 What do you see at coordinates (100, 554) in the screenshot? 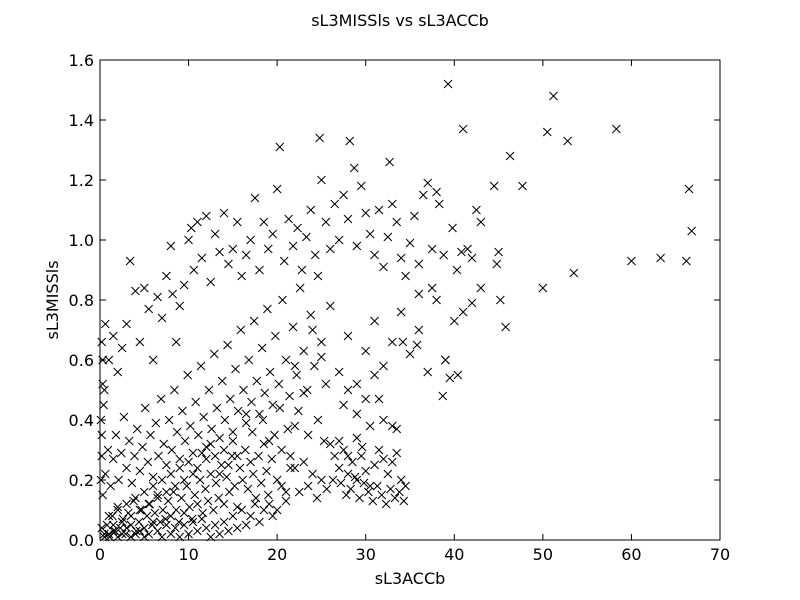
I see `x-tick-label: 0` at bounding box center [100, 554].